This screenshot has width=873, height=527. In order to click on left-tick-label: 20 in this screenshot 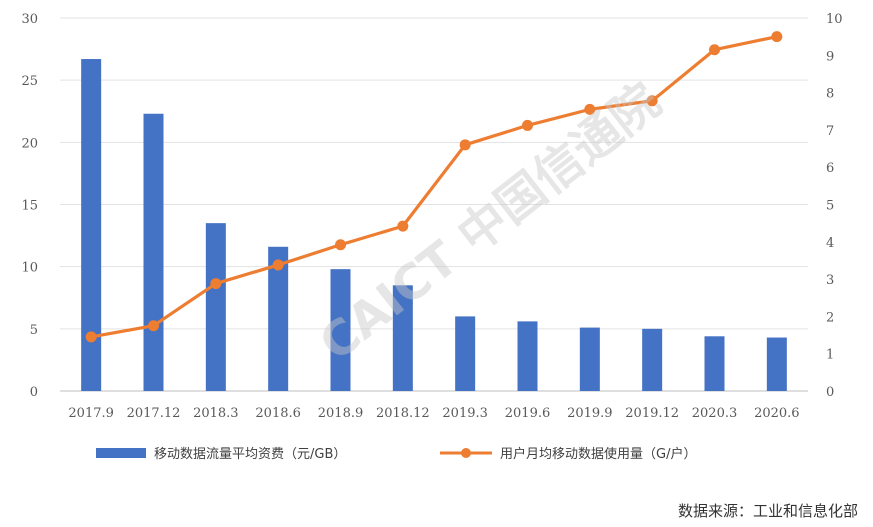, I will do `click(29, 143)`.